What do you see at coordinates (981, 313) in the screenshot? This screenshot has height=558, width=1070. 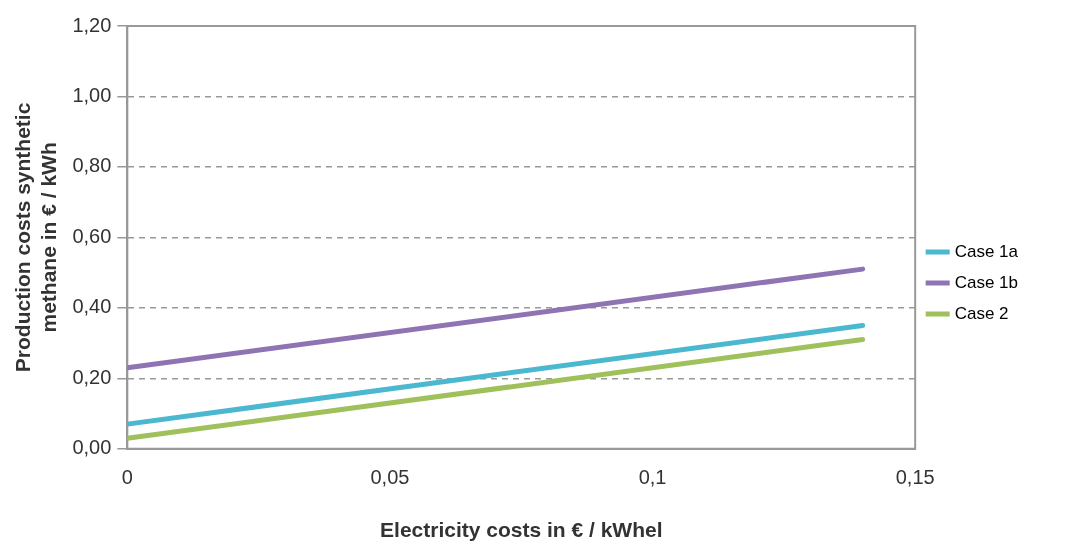 I see `legend-label: Case 2` at bounding box center [981, 313].